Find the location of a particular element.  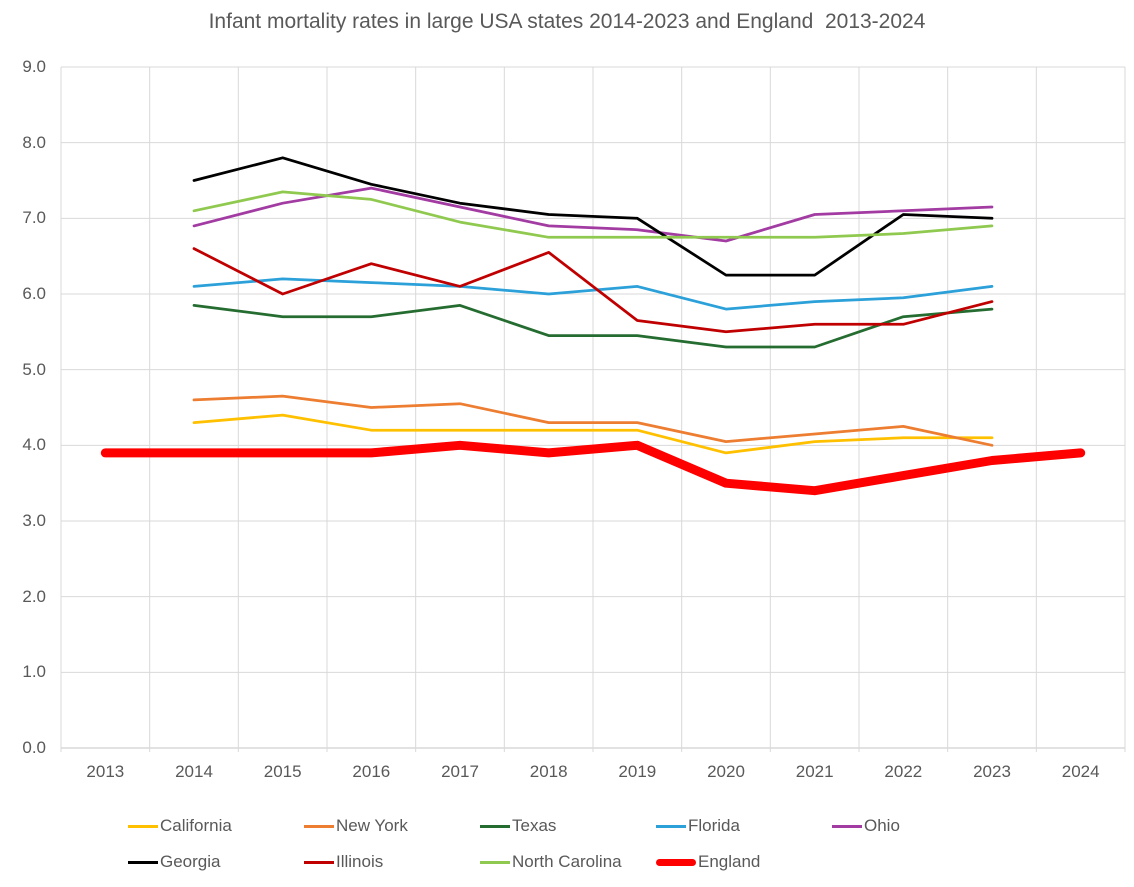

series-line-north-carolina is located at coordinates (593, 214).